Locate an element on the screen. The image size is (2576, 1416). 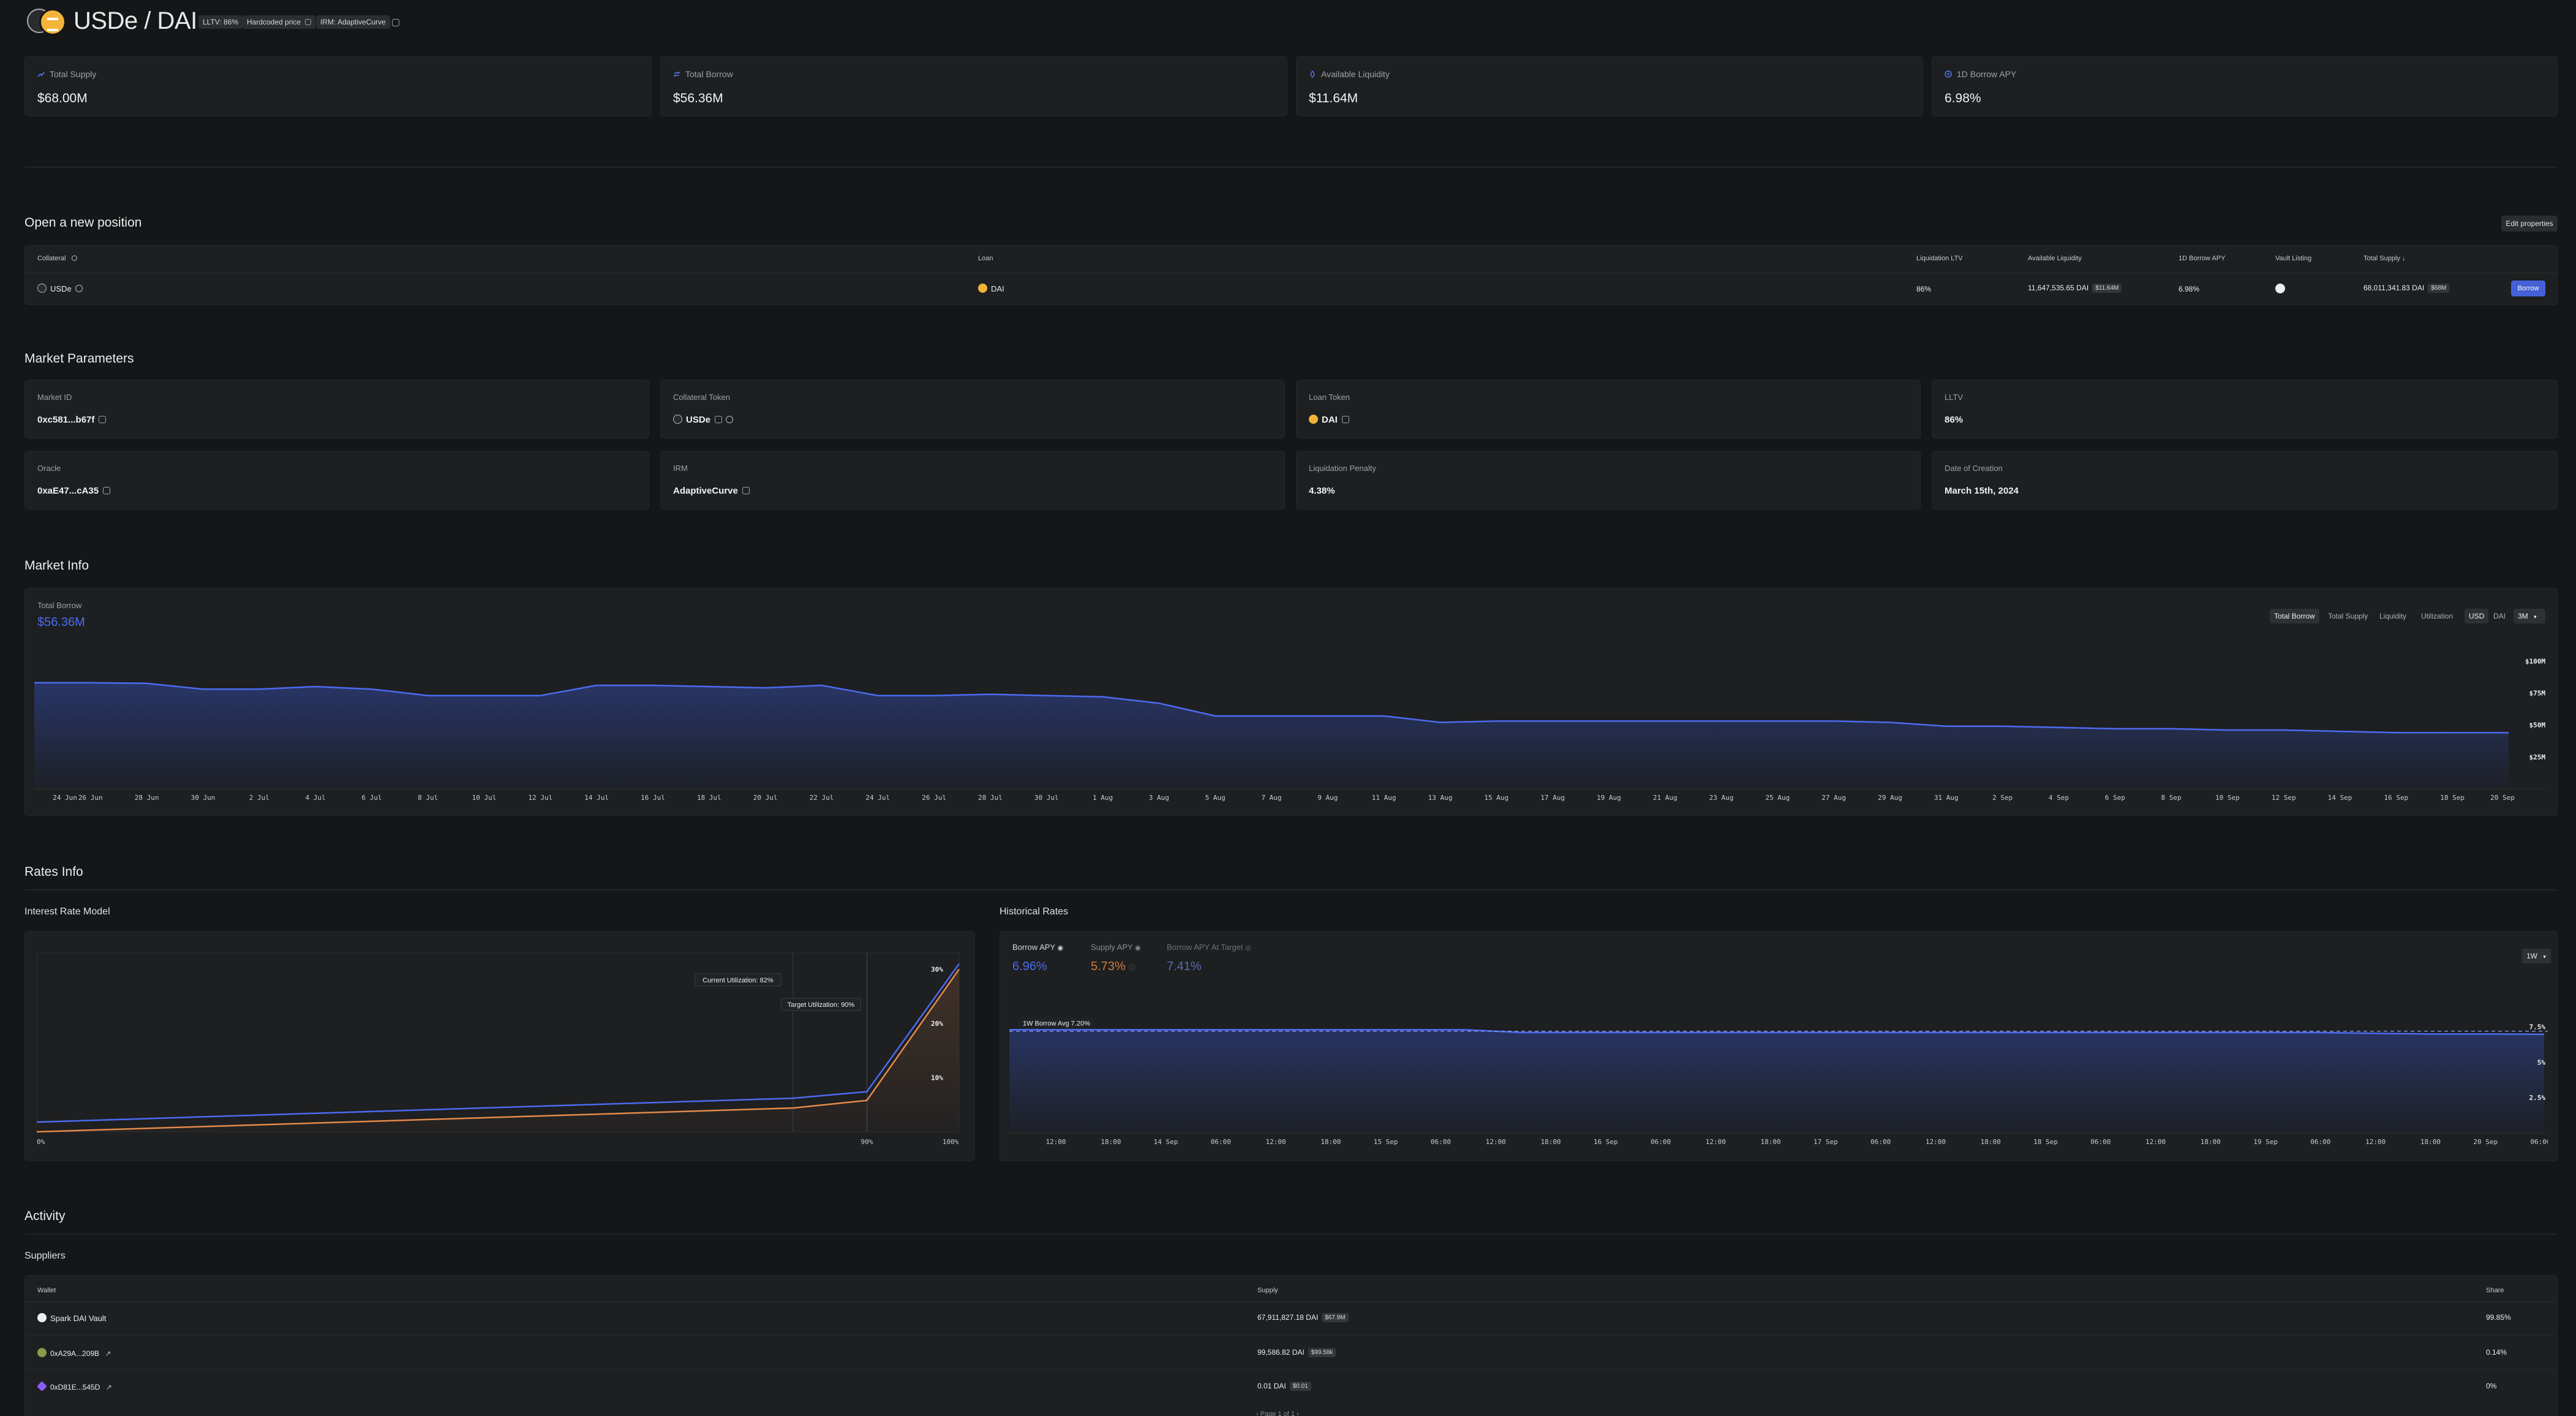
tab-liquidity: Liquidity is located at coordinates (2393, 616).